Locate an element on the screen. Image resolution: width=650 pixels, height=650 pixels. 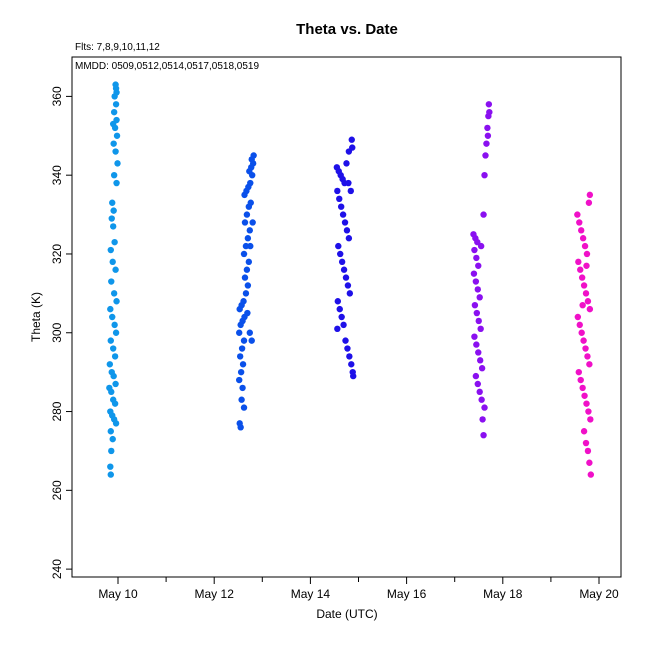
x-axis: May 10 May 12 May 14 May 16 May 18 May 20 is located at coordinates (346, 588).